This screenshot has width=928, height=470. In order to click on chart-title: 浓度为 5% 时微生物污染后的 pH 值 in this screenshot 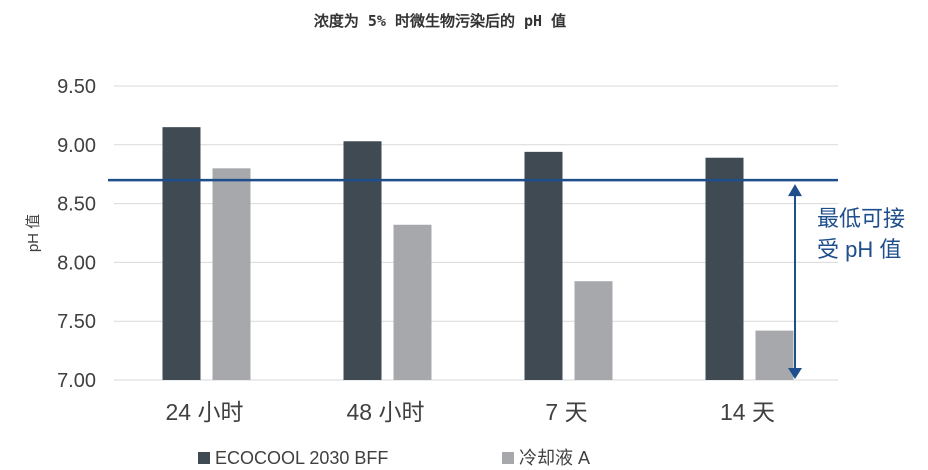, I will do `click(440, 21)`.